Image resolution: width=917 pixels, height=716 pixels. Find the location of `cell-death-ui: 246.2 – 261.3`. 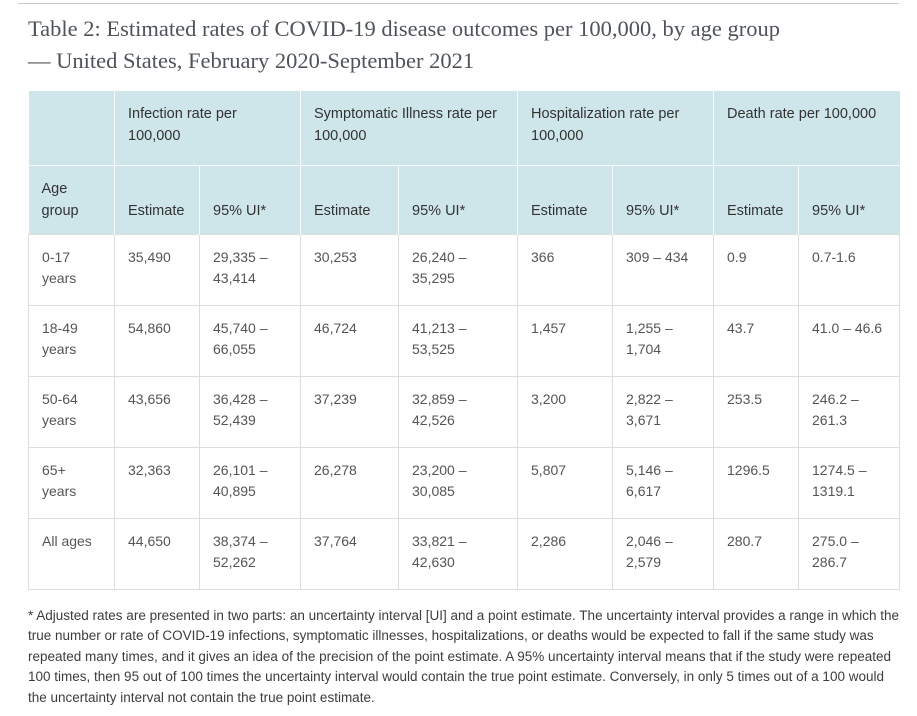

cell-death-ui: 246.2 – 261.3 is located at coordinates (849, 411).